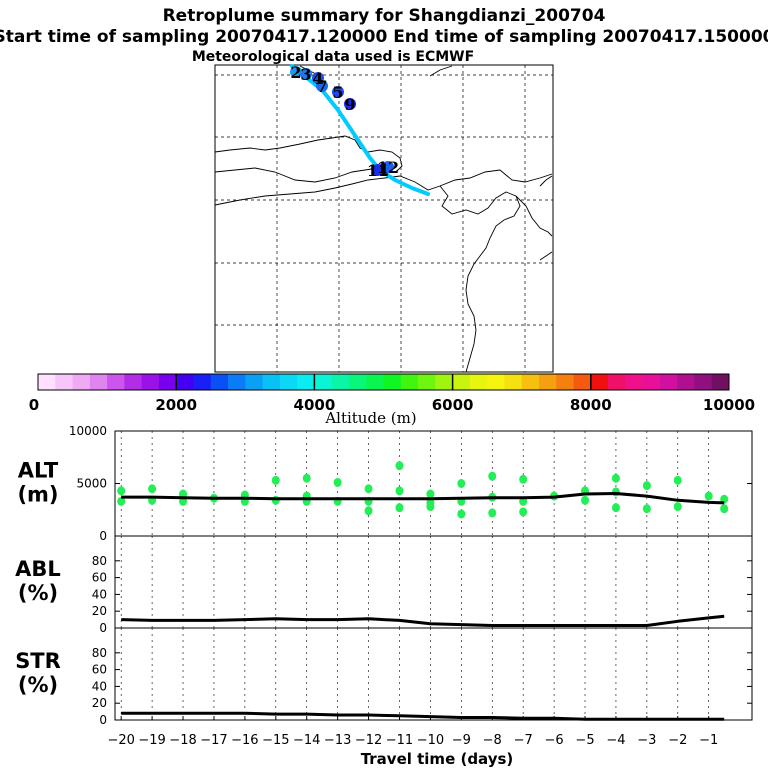  What do you see at coordinates (677, 740) in the screenshot?
I see `x-tick-label: −2` at bounding box center [677, 740].